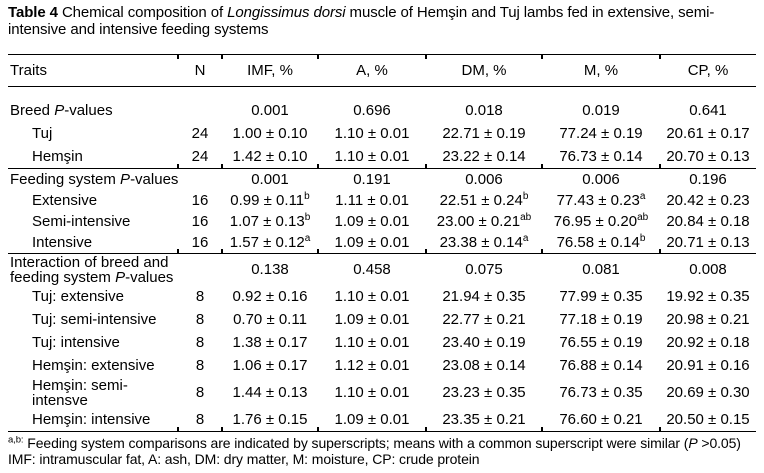 This screenshot has width=764, height=473. Describe the element at coordinates (708, 342) in the screenshot. I see `cp-cell: 20.92 ± 0.18` at that location.